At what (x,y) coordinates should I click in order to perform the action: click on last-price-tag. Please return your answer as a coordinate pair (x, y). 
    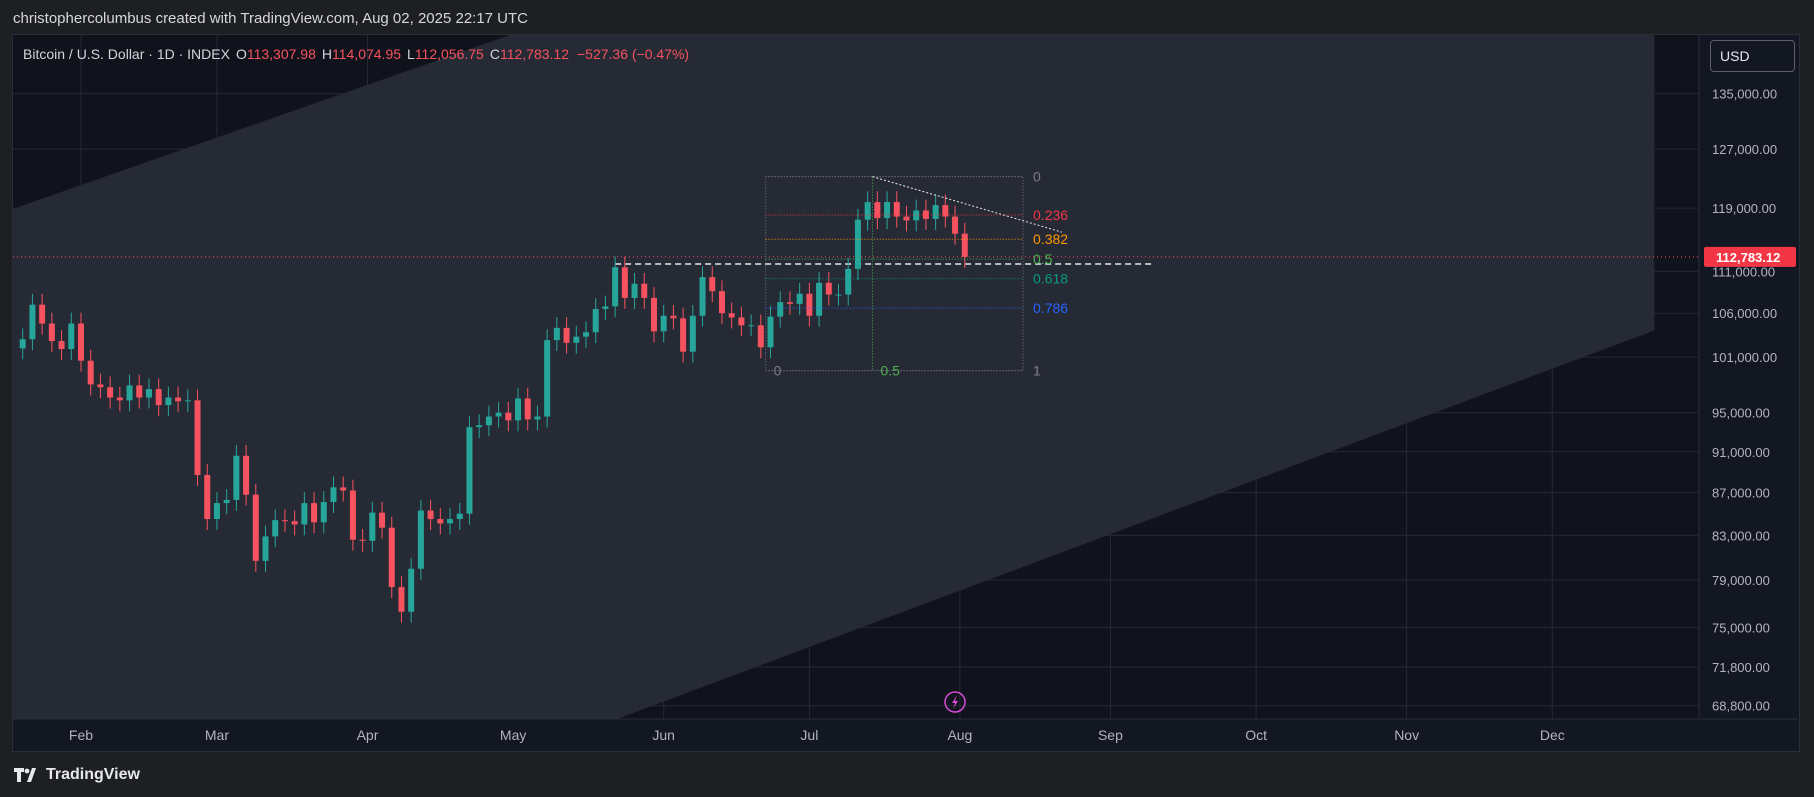
    Looking at the image, I should click on (1750, 256).